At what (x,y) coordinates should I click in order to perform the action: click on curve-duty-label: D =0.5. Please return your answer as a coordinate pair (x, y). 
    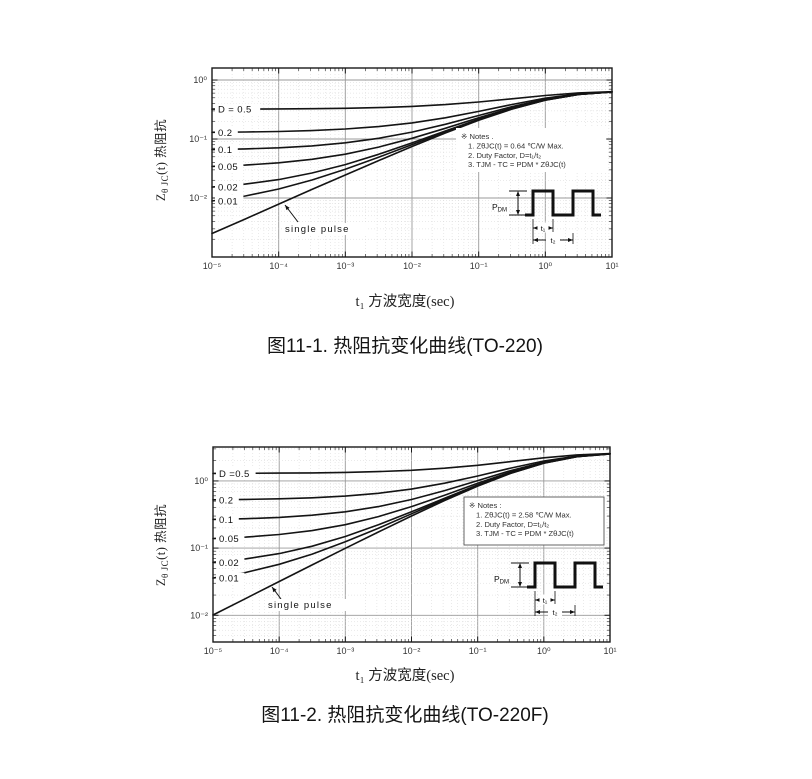
    Looking at the image, I should click on (234, 474).